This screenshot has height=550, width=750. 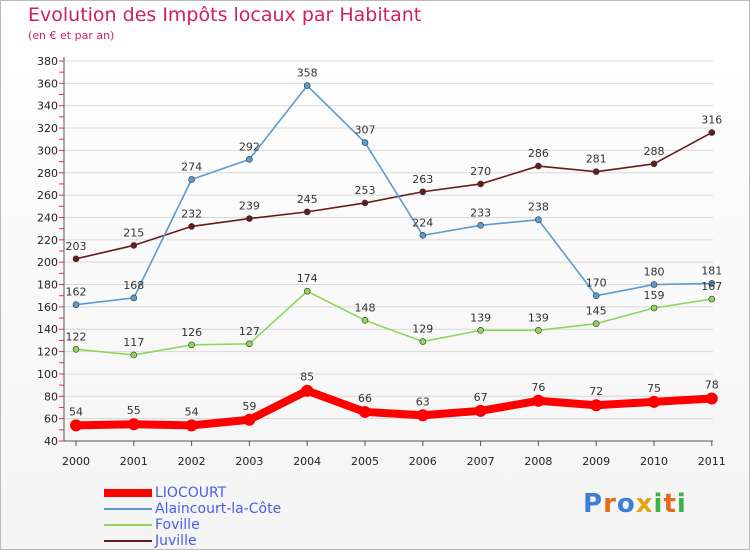 What do you see at coordinates (47, 329) in the screenshot?
I see `y-tick-label-140: 140` at bounding box center [47, 329].